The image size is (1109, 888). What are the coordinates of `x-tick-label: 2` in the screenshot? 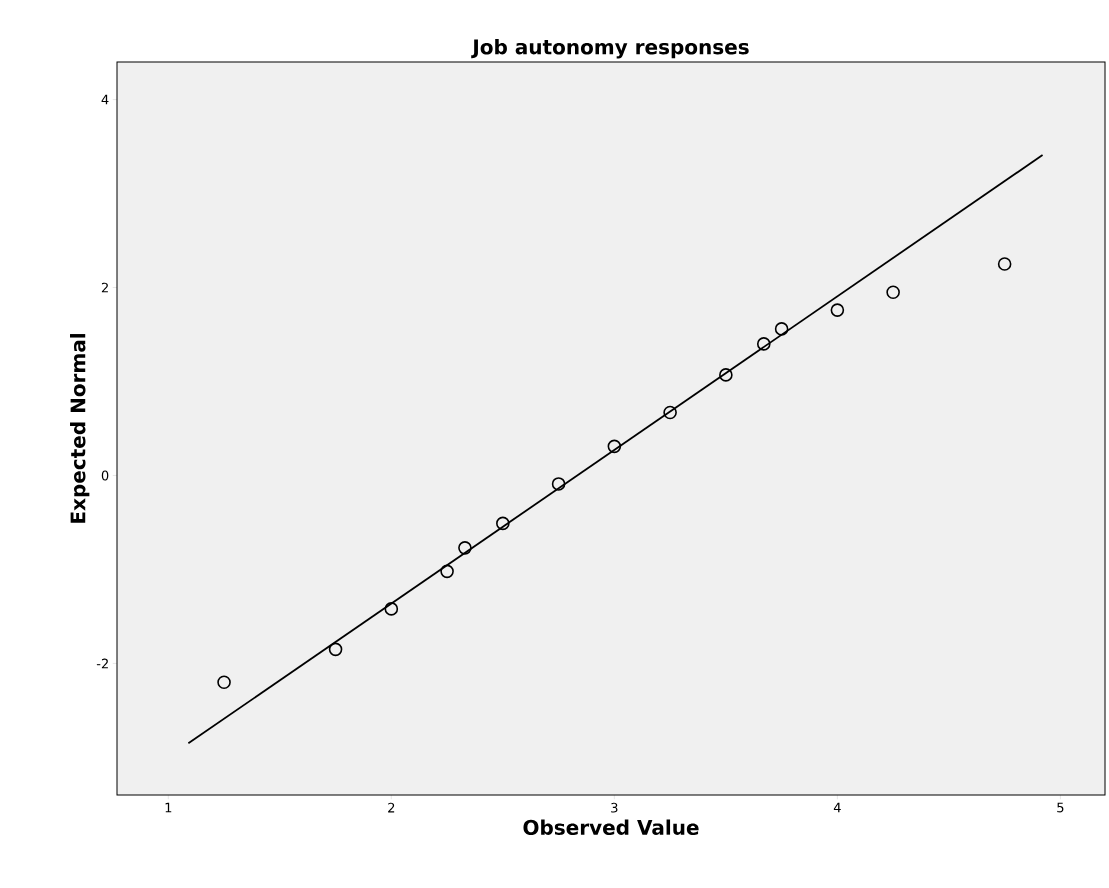 It's located at (391, 807).